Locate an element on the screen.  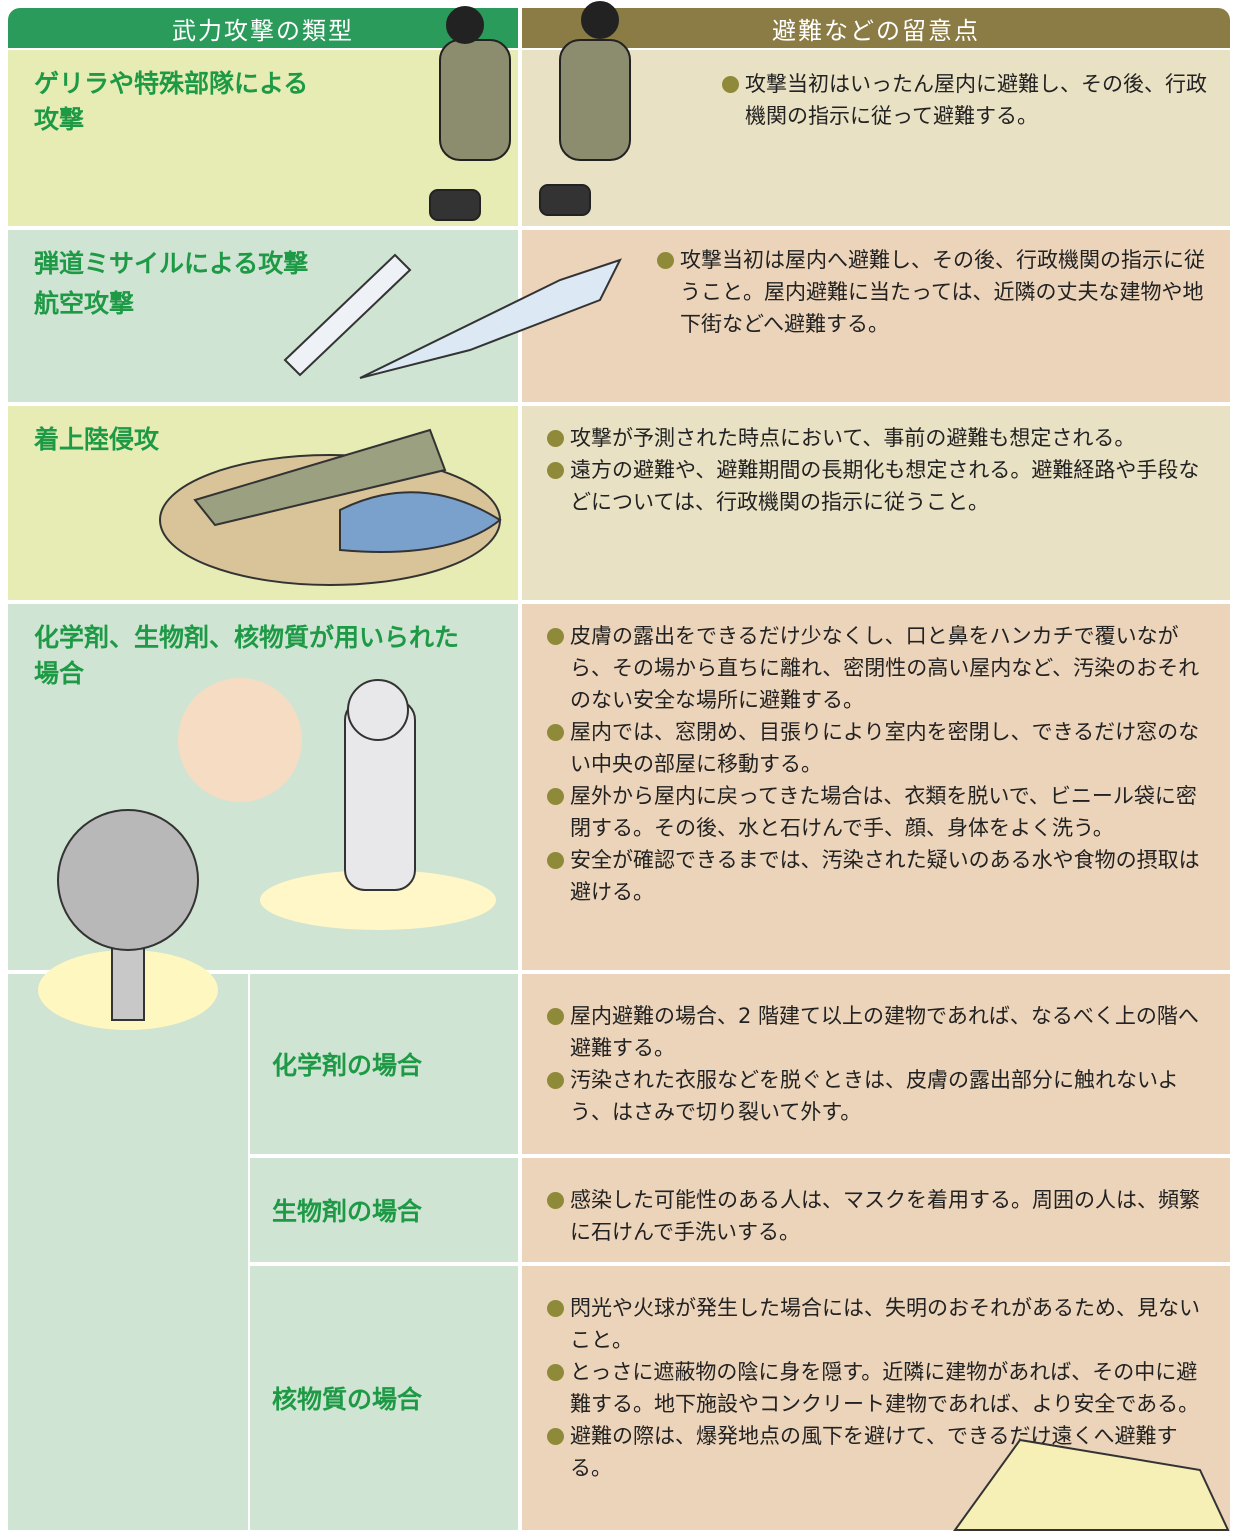
type-line: 航空攻撃 is located at coordinates (84, 303).